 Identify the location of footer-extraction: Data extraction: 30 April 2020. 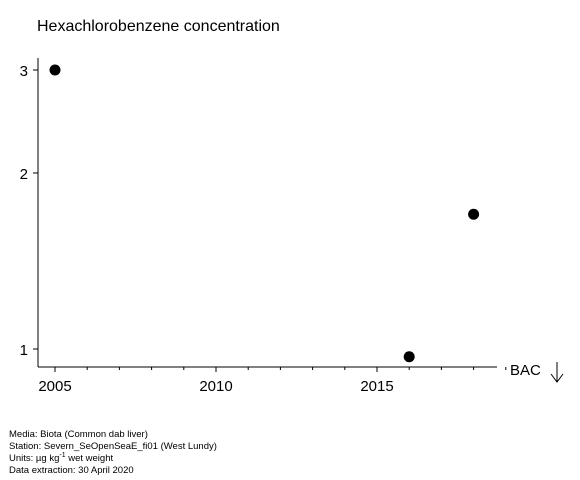
(71, 470).